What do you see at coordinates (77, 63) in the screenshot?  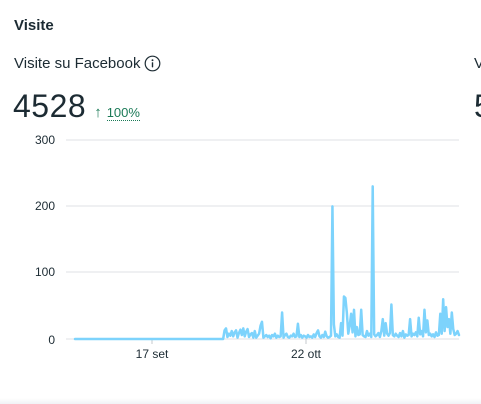 I see `metric-label: Visite su Facebook` at bounding box center [77, 63].